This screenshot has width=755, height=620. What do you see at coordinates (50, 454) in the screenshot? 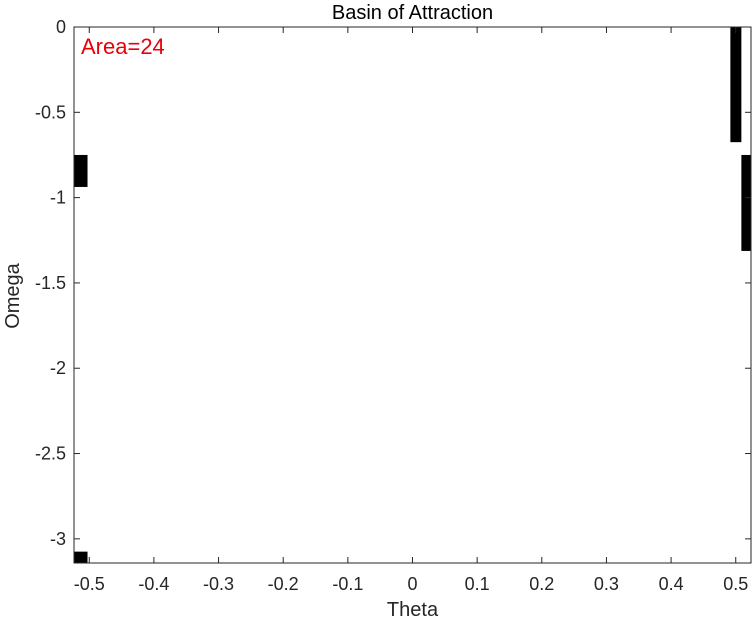
I see `y-tick-label: -2.5` at bounding box center [50, 454].